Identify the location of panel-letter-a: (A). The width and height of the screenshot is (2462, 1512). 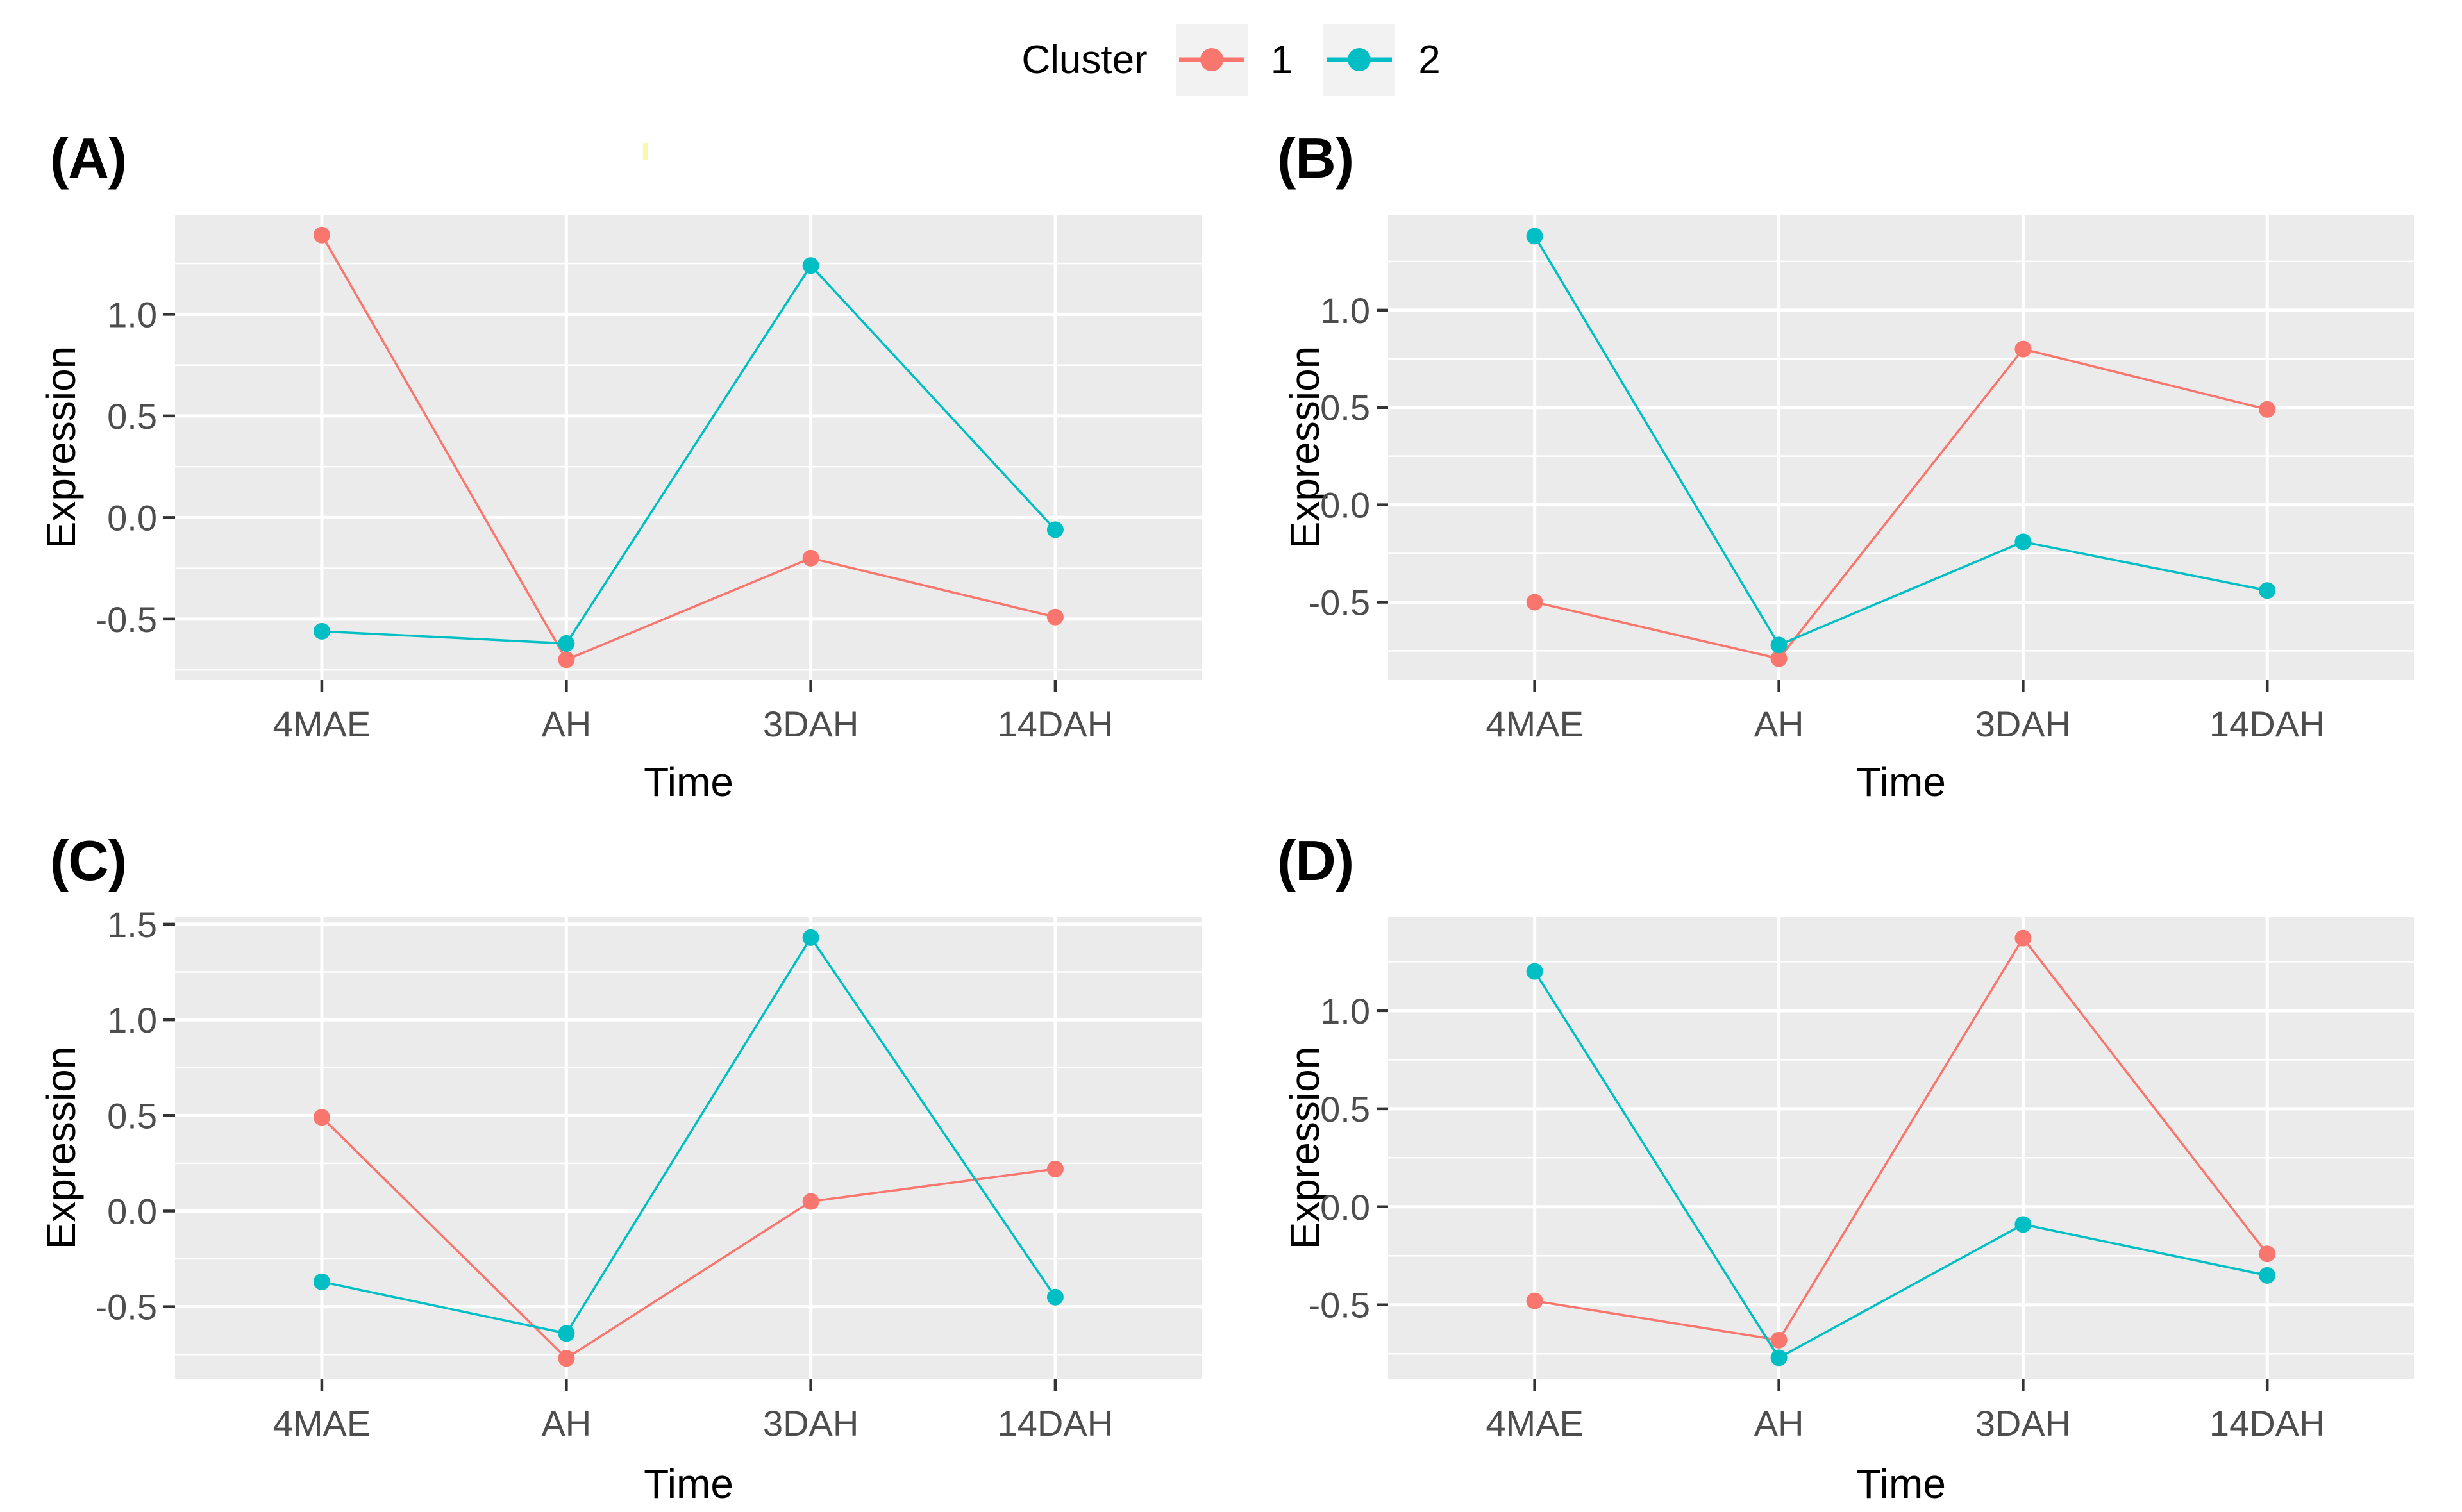
(88, 158).